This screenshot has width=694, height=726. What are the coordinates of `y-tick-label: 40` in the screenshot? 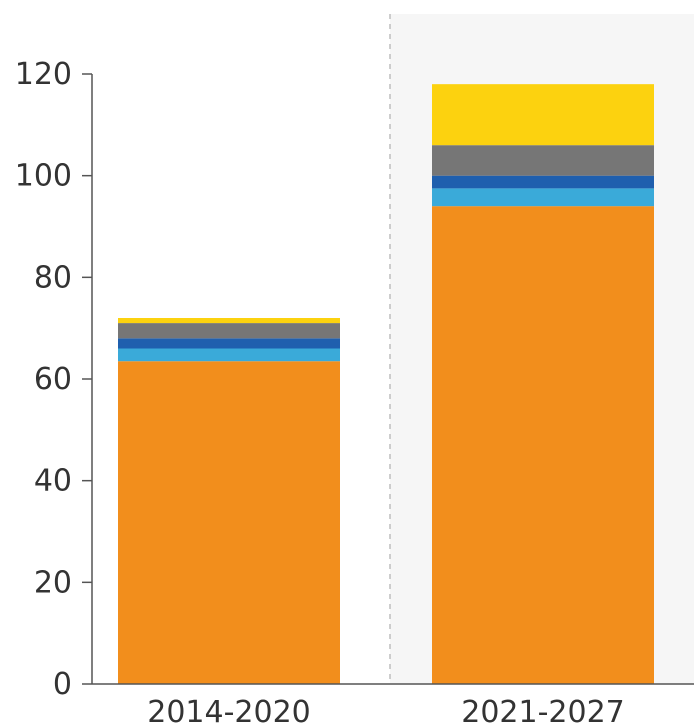 It's located at (53, 481).